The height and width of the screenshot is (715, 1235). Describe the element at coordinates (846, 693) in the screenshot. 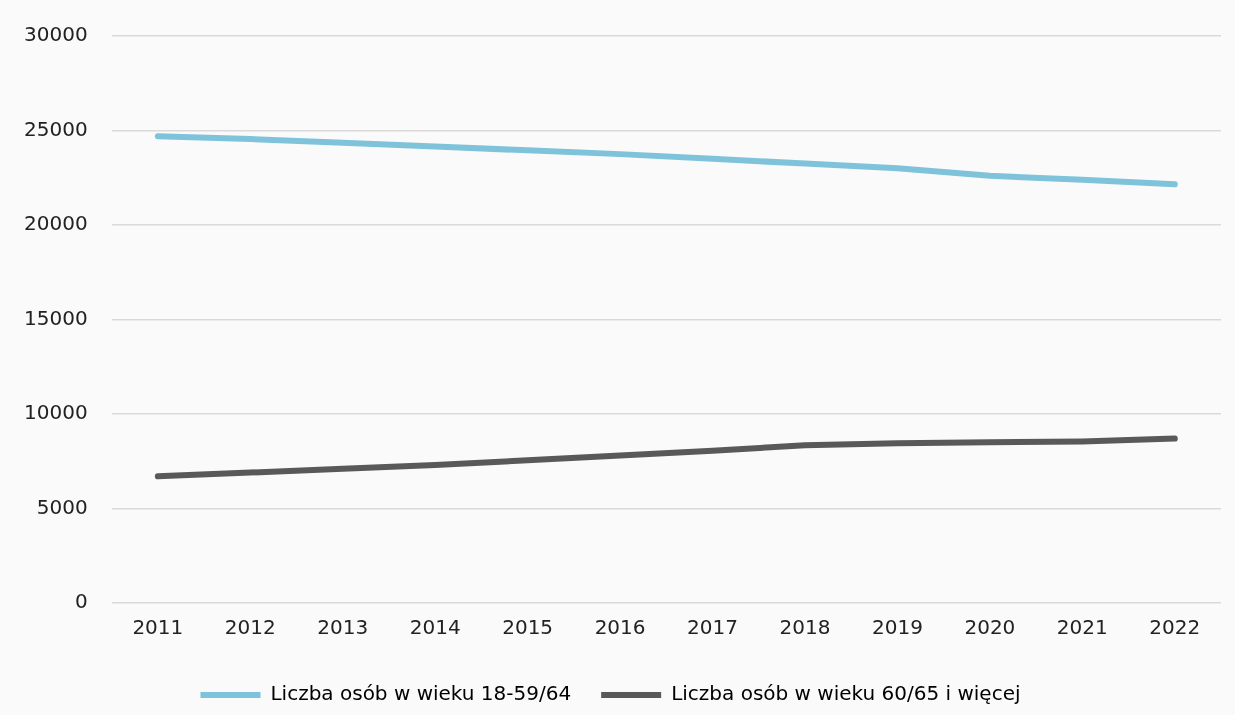

I see `legend-label: Liczba osób w wieku 60/65 i więcej` at that location.